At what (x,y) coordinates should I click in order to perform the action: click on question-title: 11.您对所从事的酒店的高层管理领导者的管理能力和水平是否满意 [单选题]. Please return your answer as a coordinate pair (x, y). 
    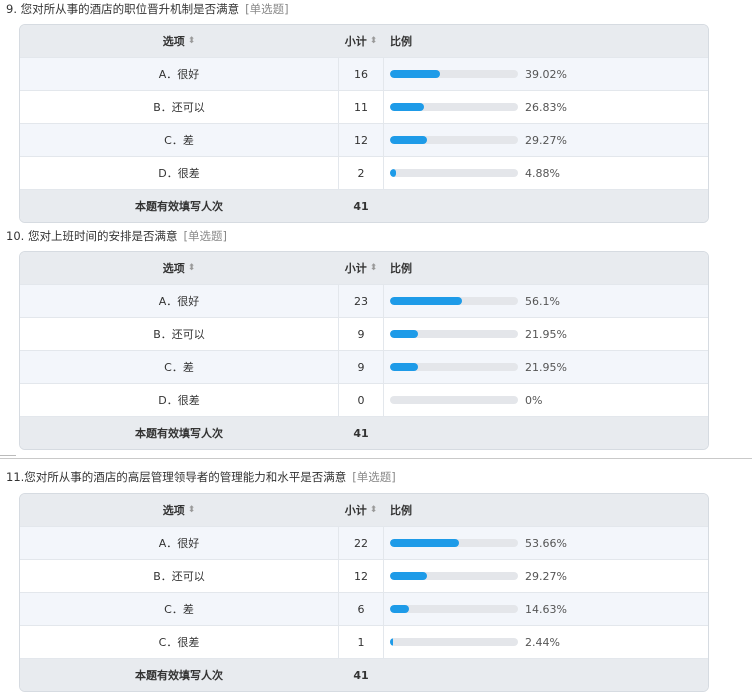
    Looking at the image, I should click on (201, 477).